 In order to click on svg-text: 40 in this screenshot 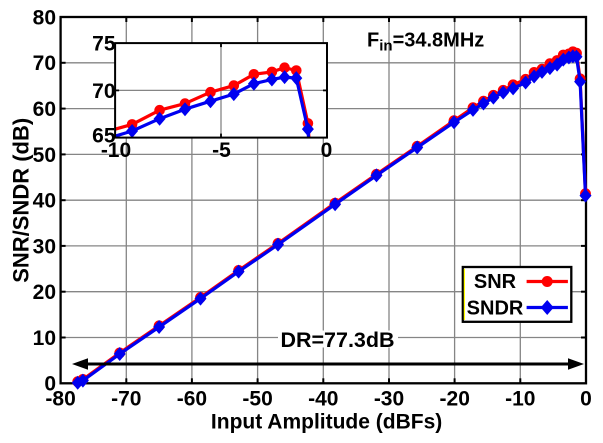, I will do `click(44, 201)`.